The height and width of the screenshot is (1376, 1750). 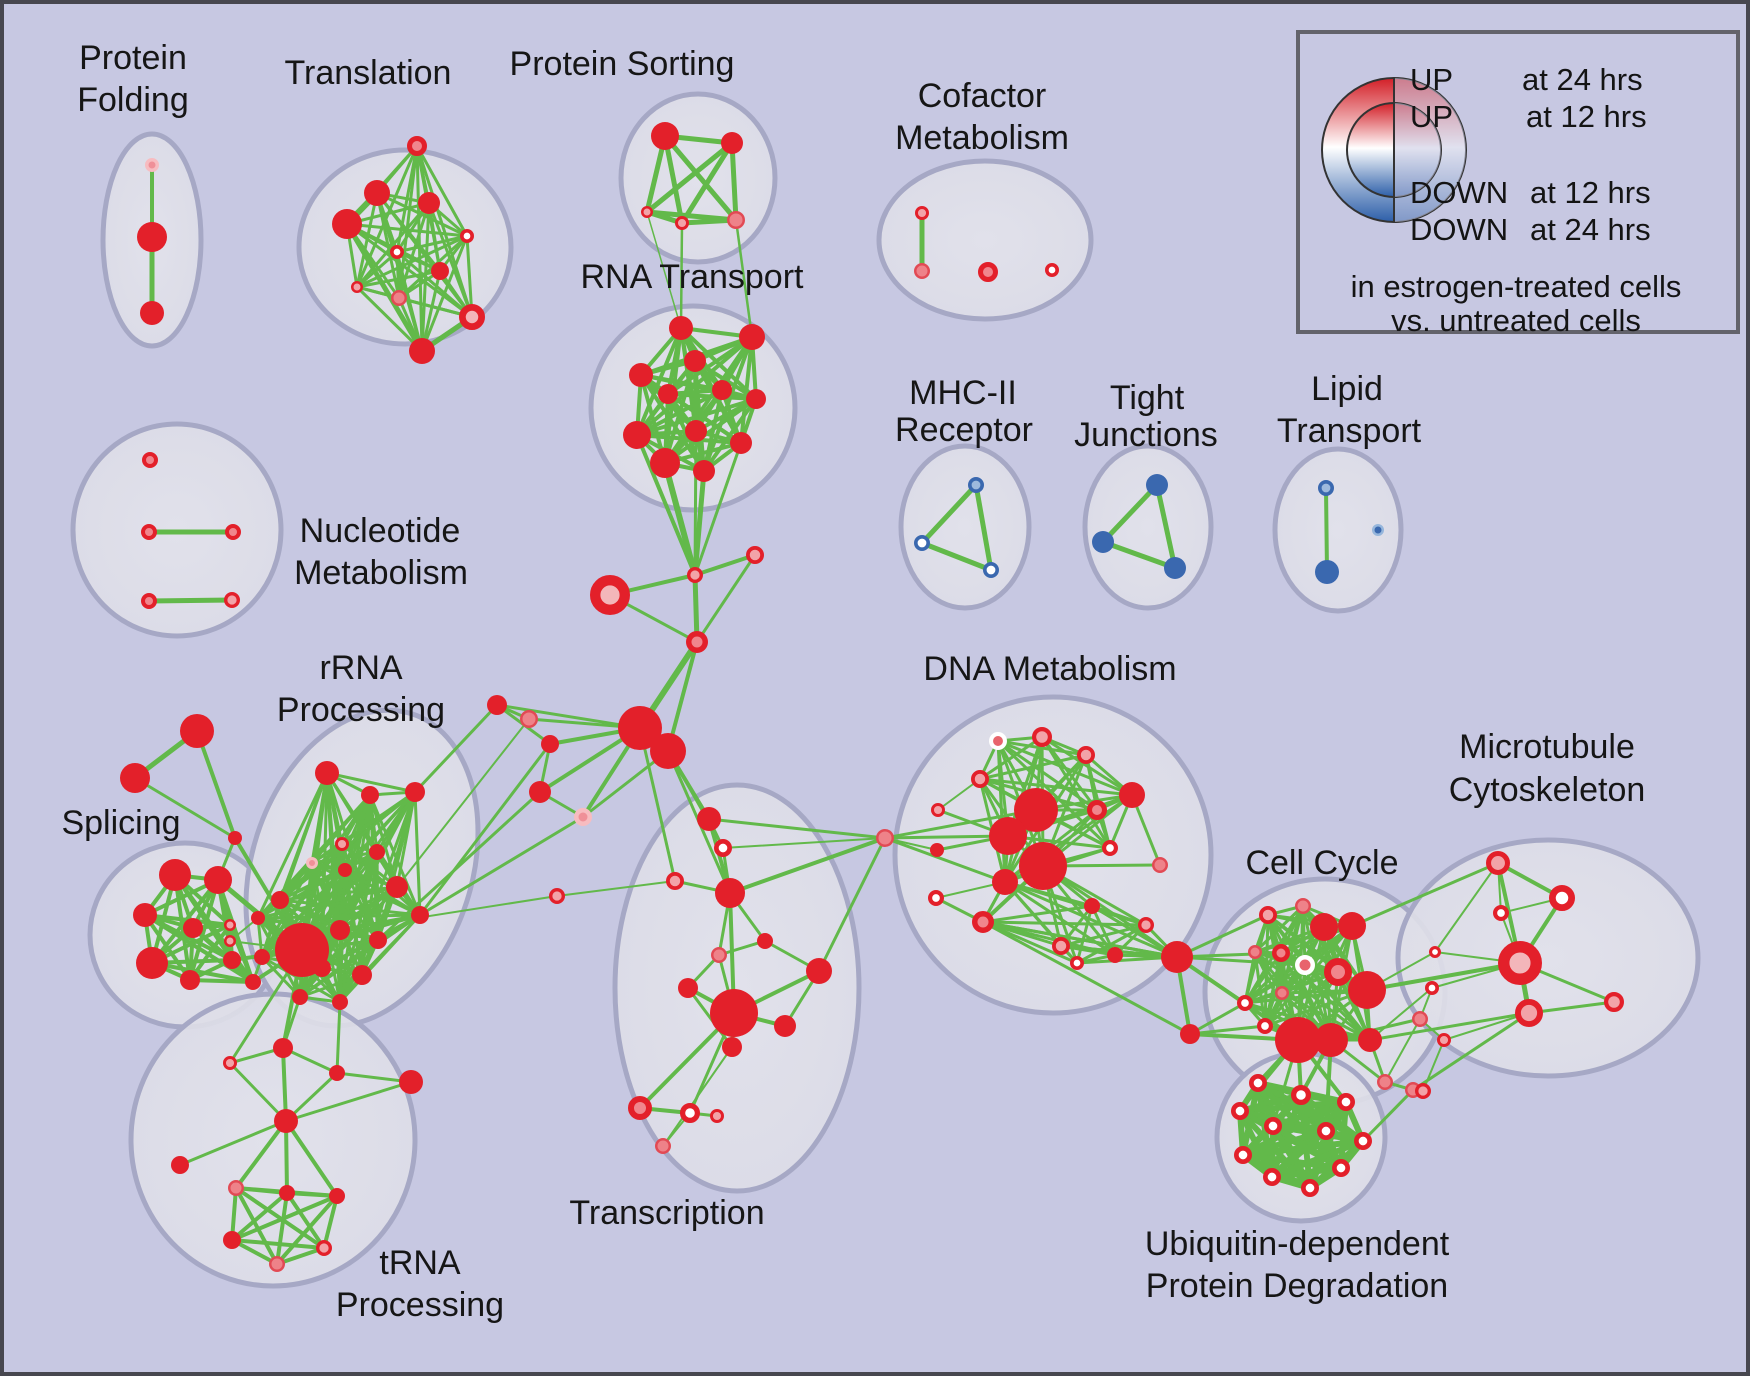 I want to click on cluster-label-nucleotide-metabolism-line0: Nucleotide, so click(x=380, y=531).